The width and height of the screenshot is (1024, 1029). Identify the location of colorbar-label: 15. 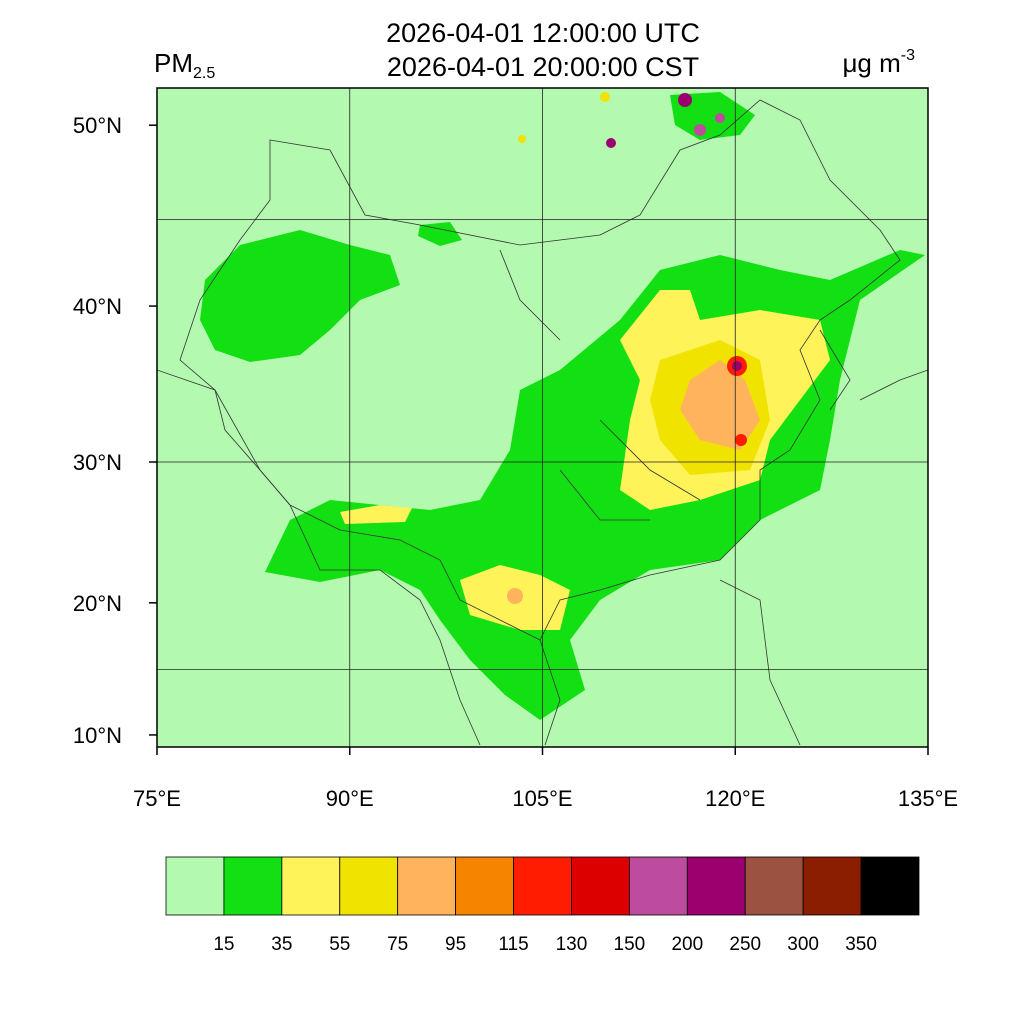
(223, 944).